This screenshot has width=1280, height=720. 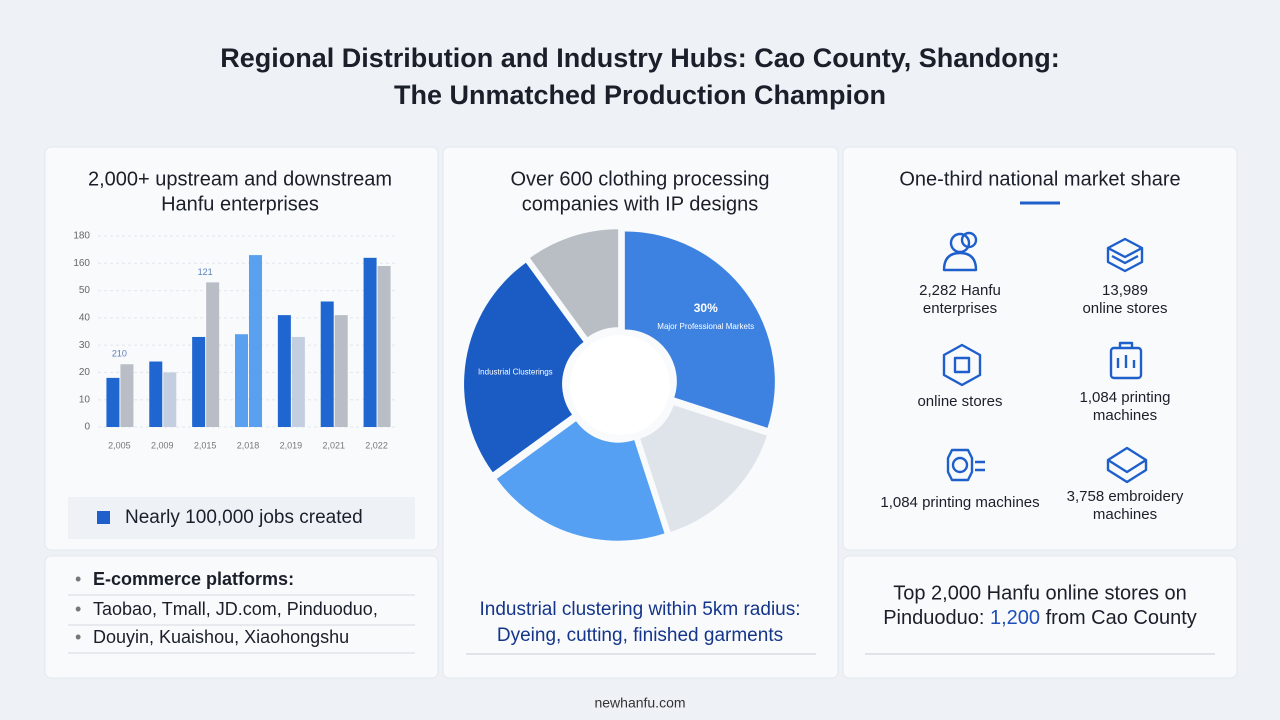 What do you see at coordinates (1039, 179) in the screenshot?
I see `panel-heading: One-third national market share` at bounding box center [1039, 179].